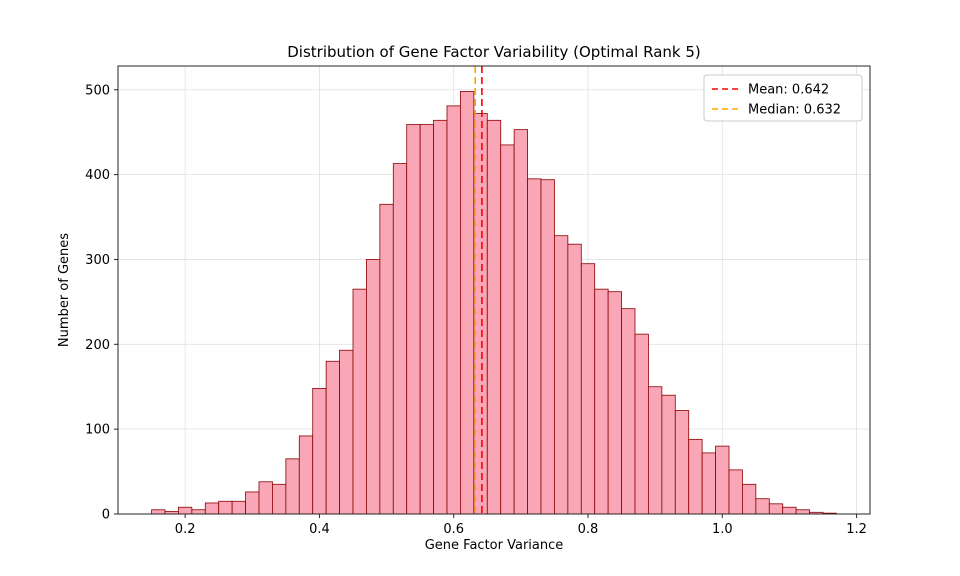 The image size is (960, 576). What do you see at coordinates (97, 430) in the screenshot?
I see `y-tick-label: 100` at bounding box center [97, 430].